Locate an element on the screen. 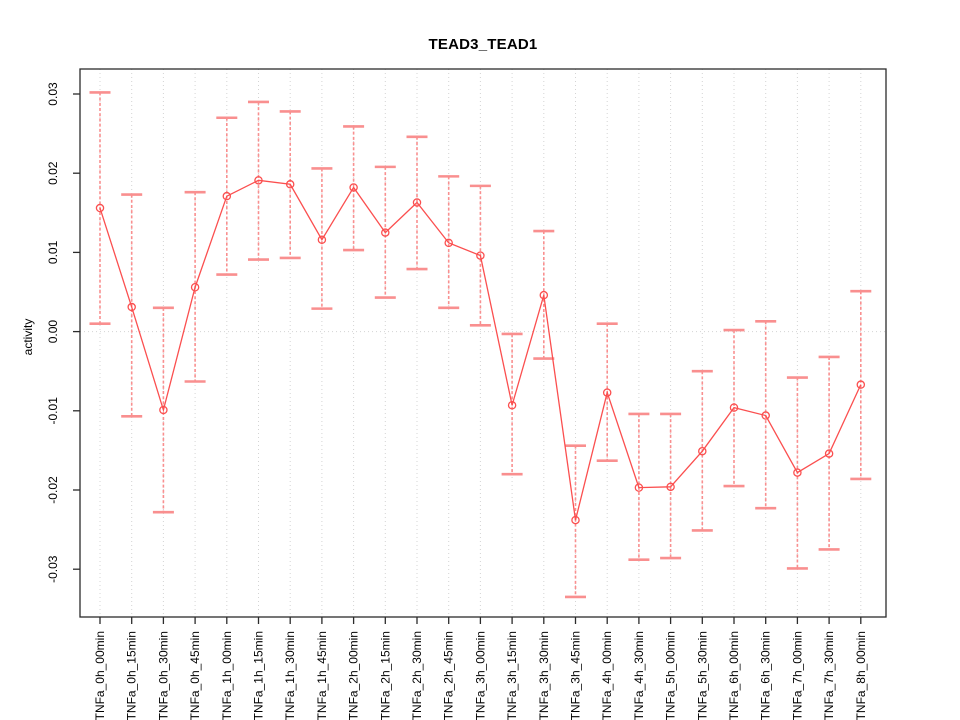 This screenshot has width=960, height=720. x-tick-label: TNFa_1h_00min is located at coordinates (227, 675).